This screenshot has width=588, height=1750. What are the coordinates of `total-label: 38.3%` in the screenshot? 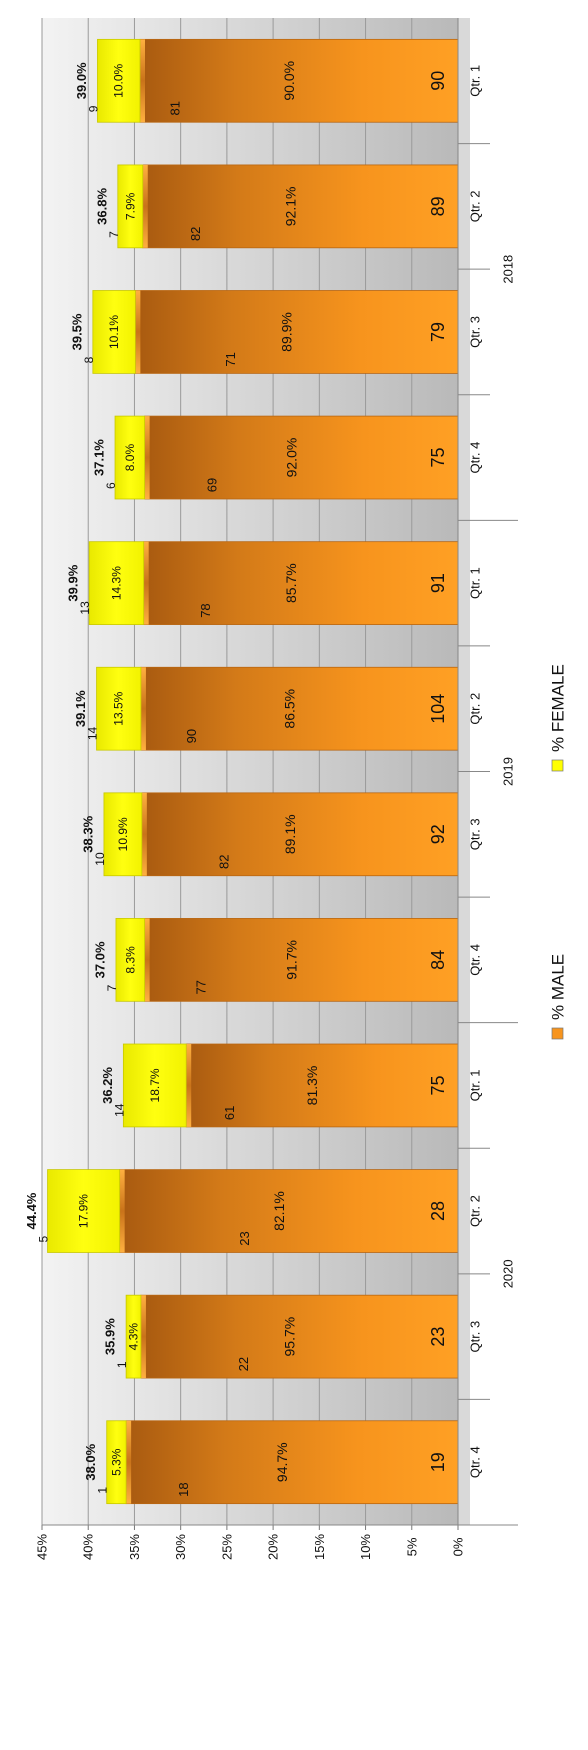 It's located at (87, 833).